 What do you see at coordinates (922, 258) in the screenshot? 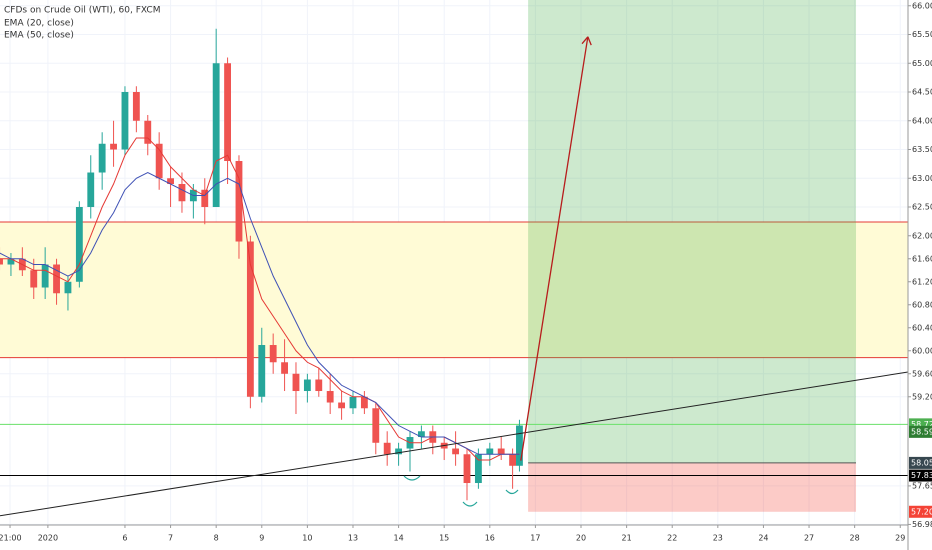
I see `y-tick-label: 61.60` at bounding box center [922, 258].